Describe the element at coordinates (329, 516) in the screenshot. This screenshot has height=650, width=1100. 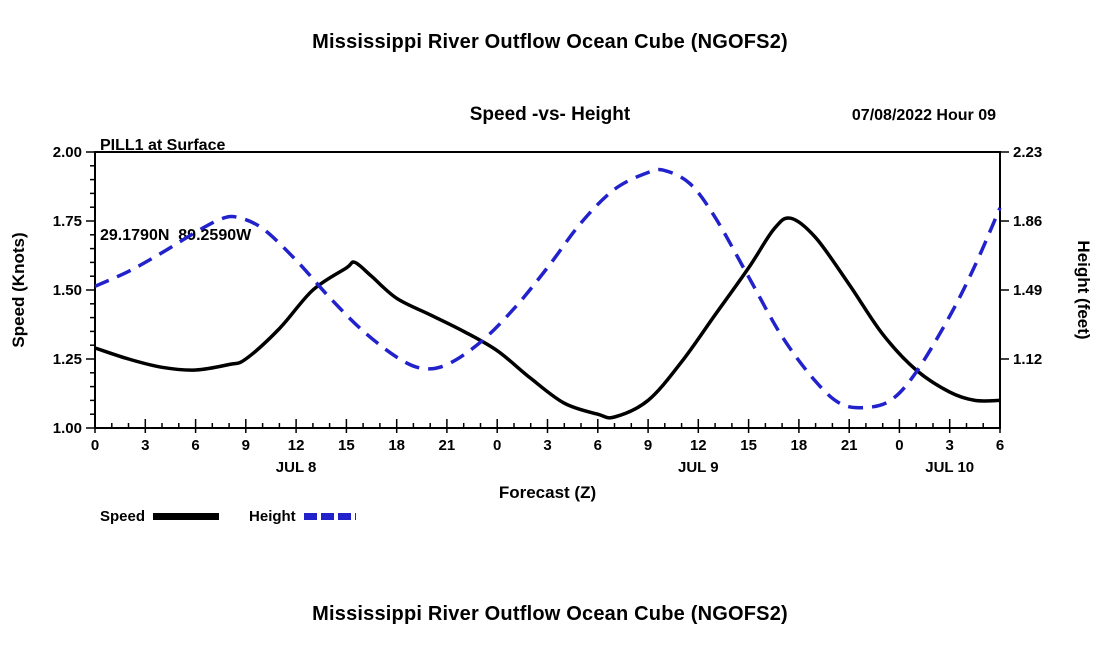
I see `legend-height-swatch` at that location.